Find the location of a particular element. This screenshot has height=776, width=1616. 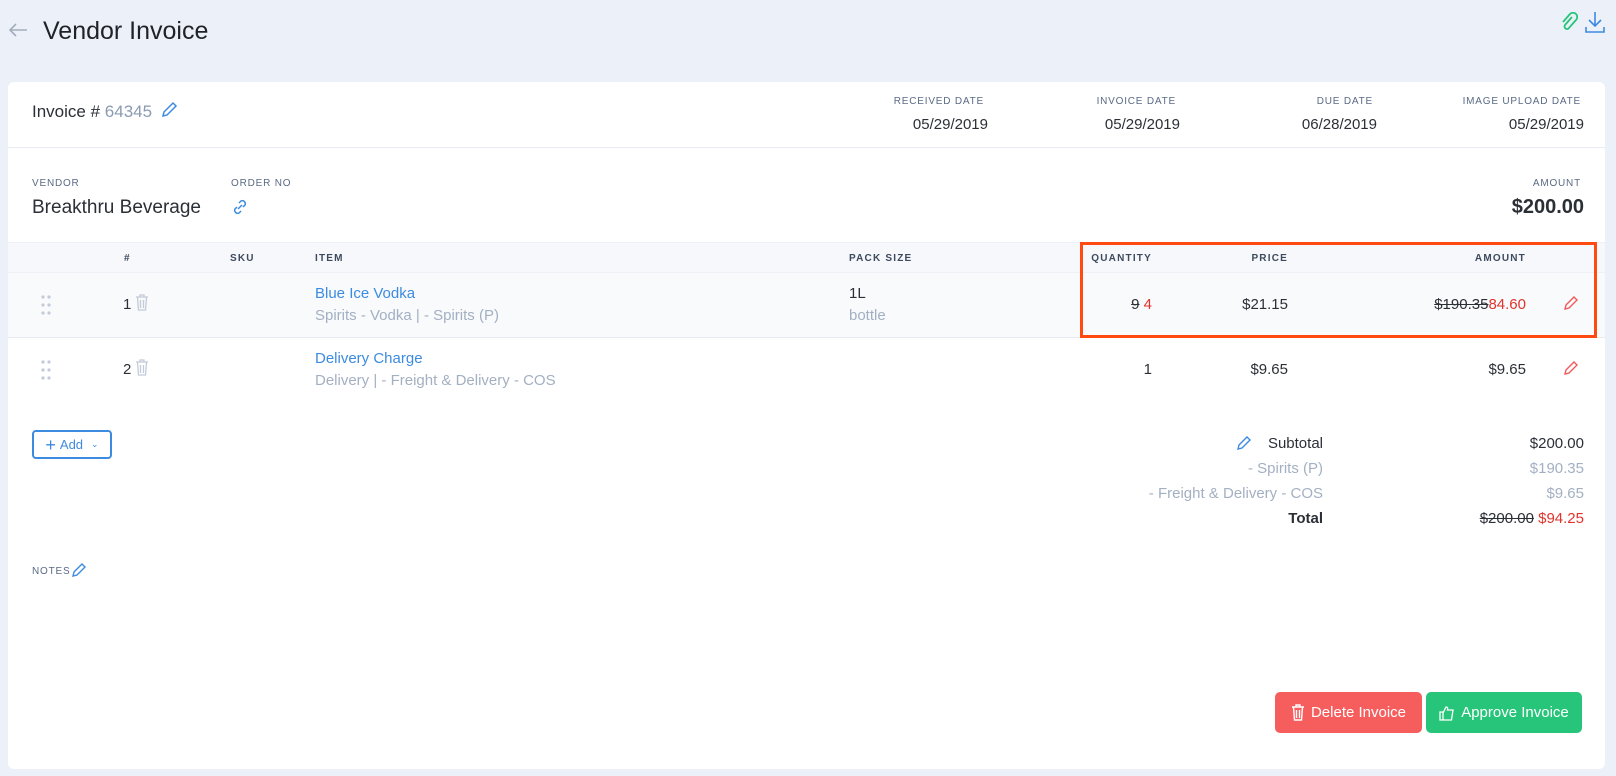

invoice-date-label: INVOICE DATE is located at coordinates (1136, 101).